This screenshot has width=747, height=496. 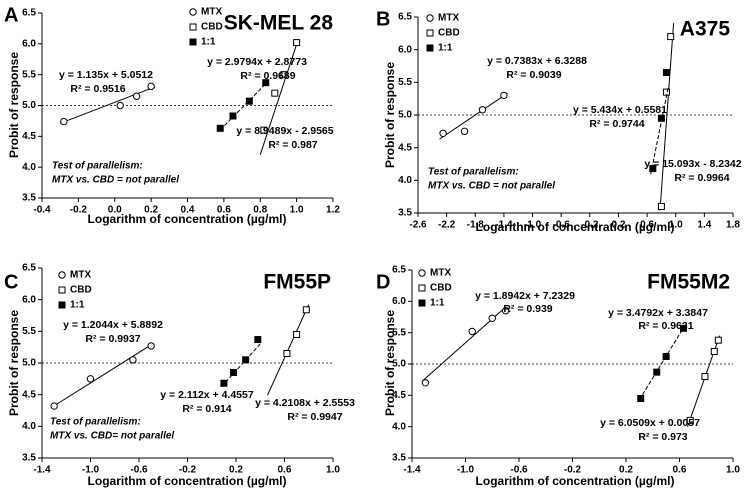 I want to click on x-tick-label: -0.4, so click(x=42, y=210).